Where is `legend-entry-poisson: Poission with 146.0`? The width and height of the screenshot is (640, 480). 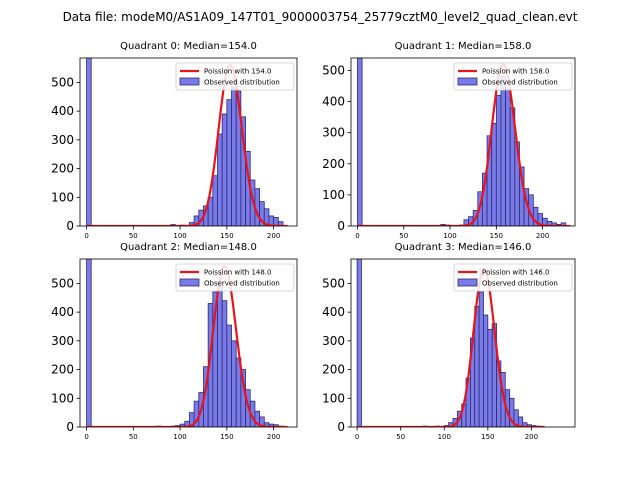
legend-entry-poisson: Poission with 146.0 is located at coordinates (516, 273).